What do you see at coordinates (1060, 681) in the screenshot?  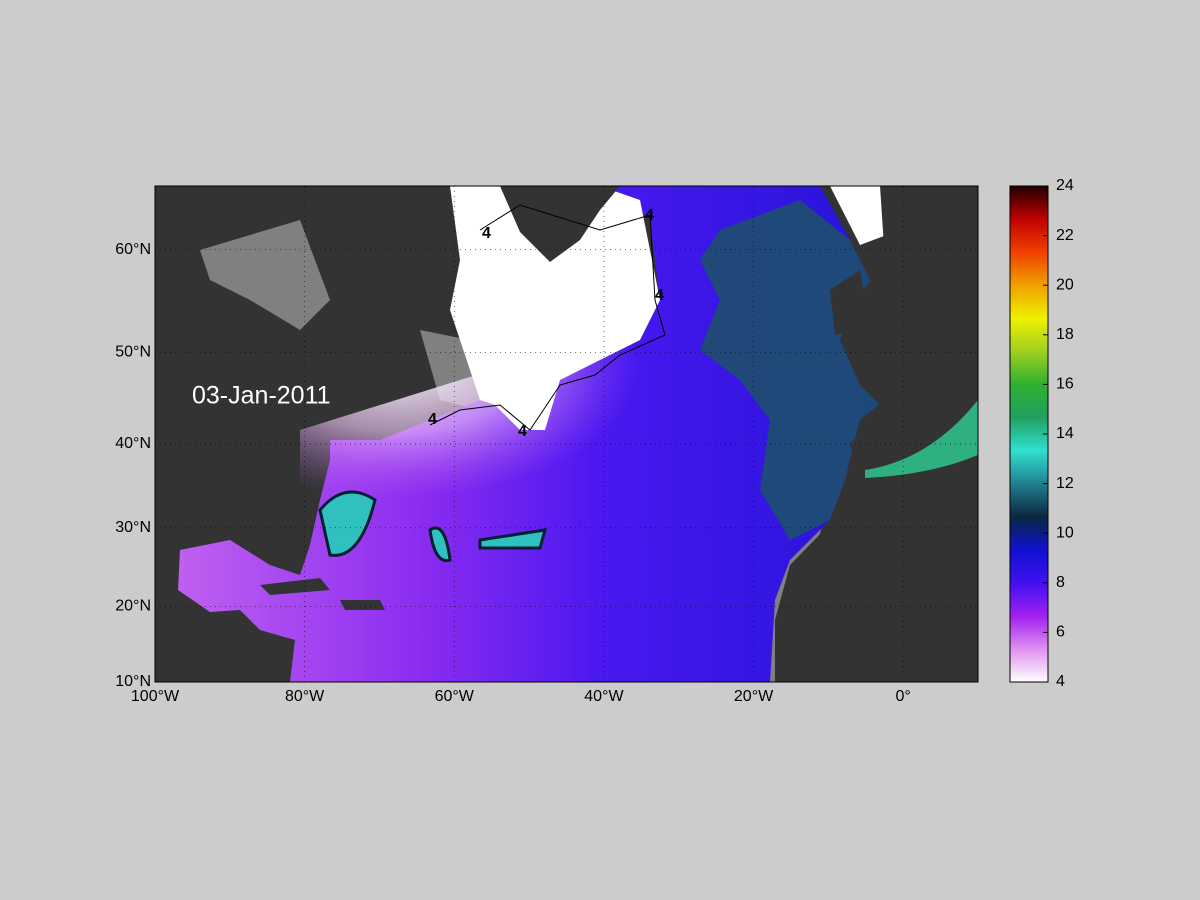 I see `colorbar-tick-label: 4` at bounding box center [1060, 681].